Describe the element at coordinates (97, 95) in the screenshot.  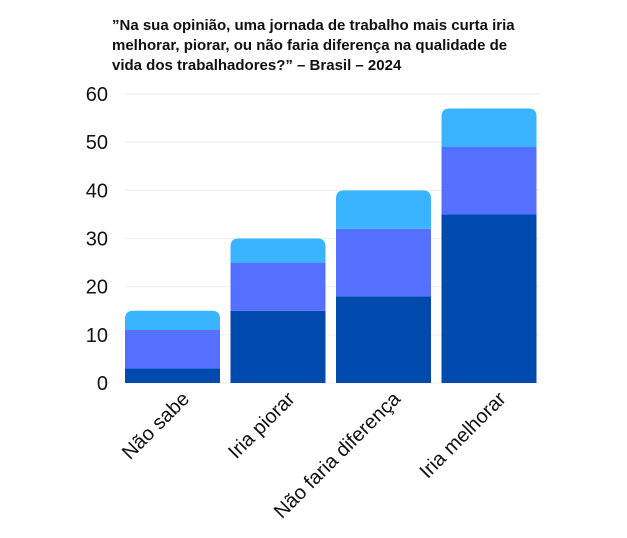
I see `y-tick-label: 60` at that location.